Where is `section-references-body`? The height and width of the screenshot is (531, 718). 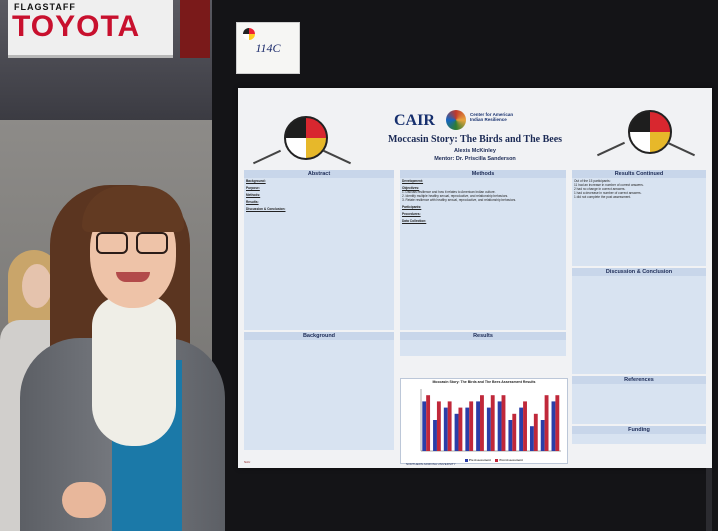
section-references-body is located at coordinates (639, 404).